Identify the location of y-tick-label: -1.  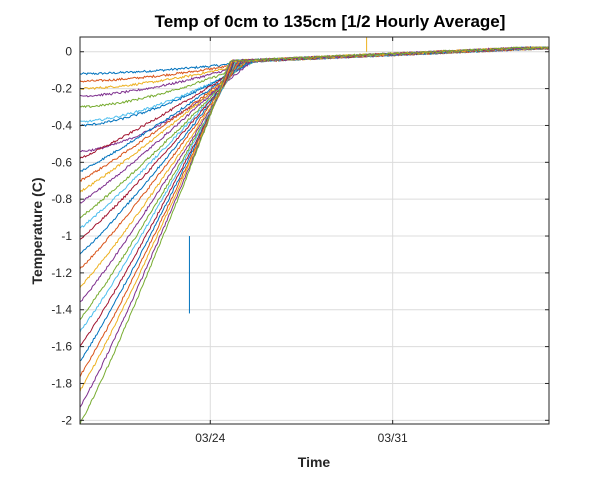
(66, 236).